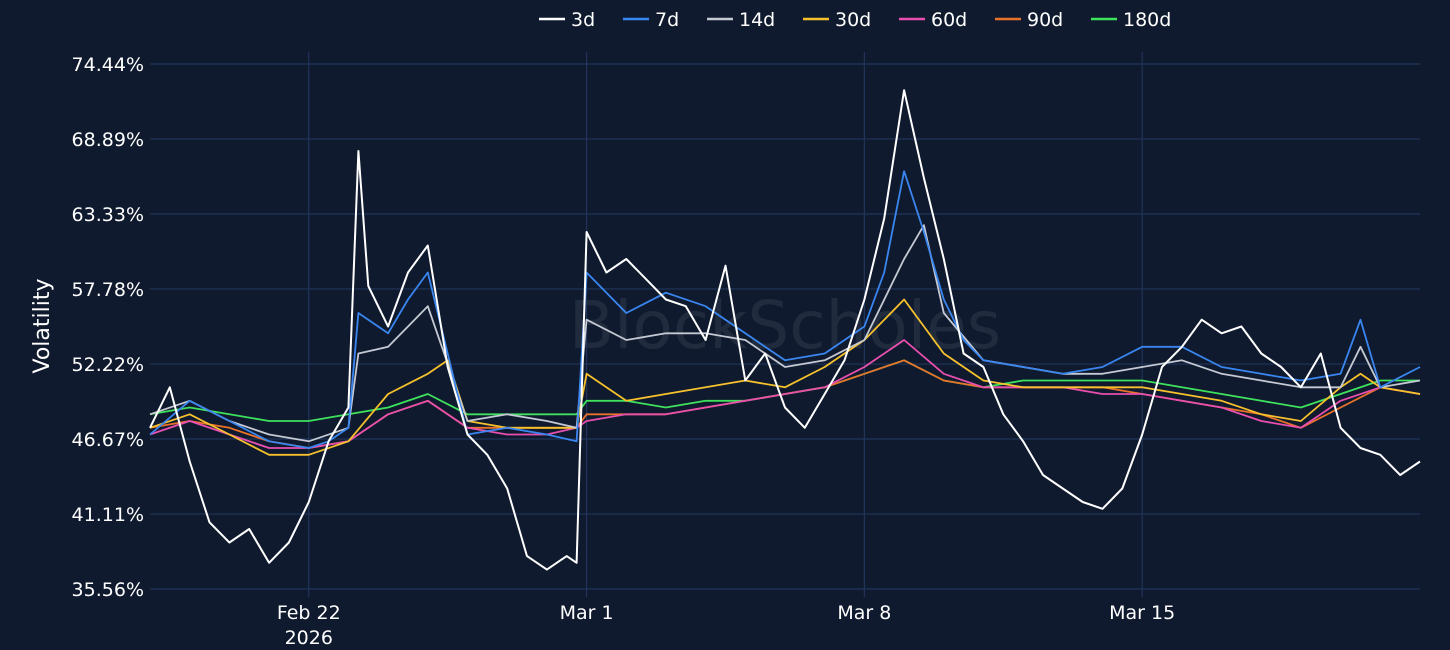  Describe the element at coordinates (1142, 613) in the screenshot. I see `x-tick-label-3: Mar 15` at that location.